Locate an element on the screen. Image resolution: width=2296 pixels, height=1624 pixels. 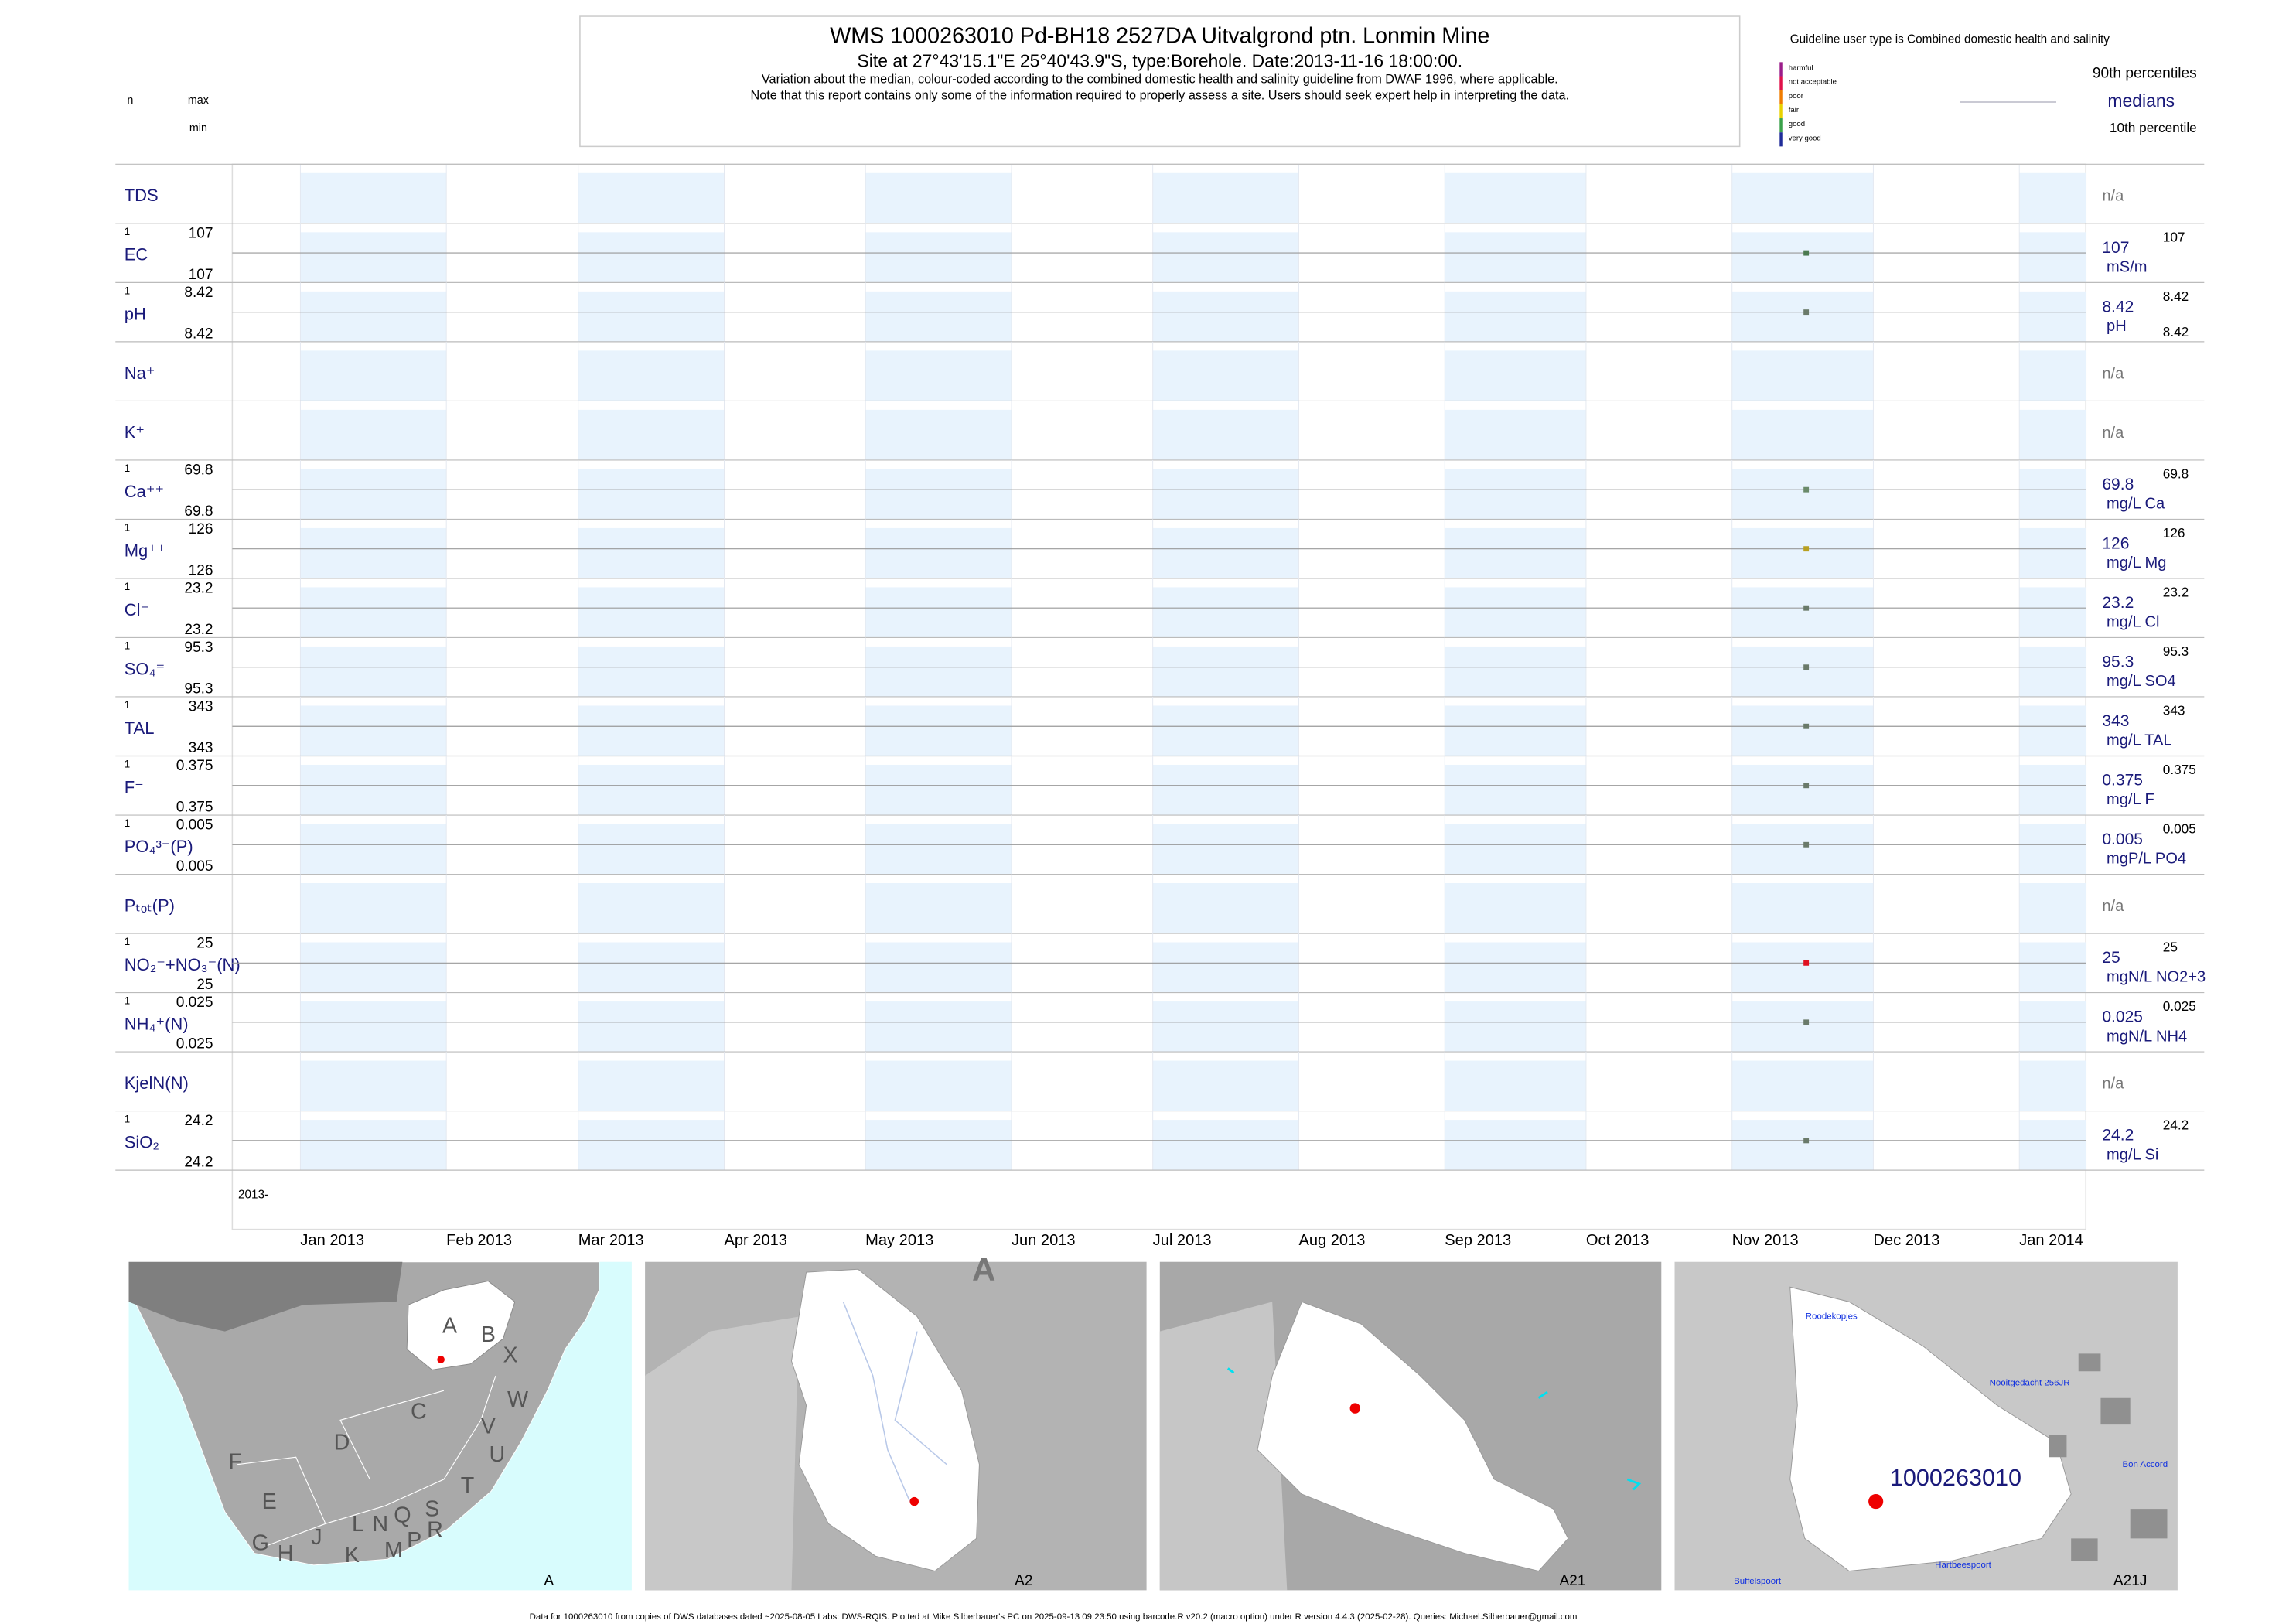
p90-value: 126 is located at coordinates (2174, 533).